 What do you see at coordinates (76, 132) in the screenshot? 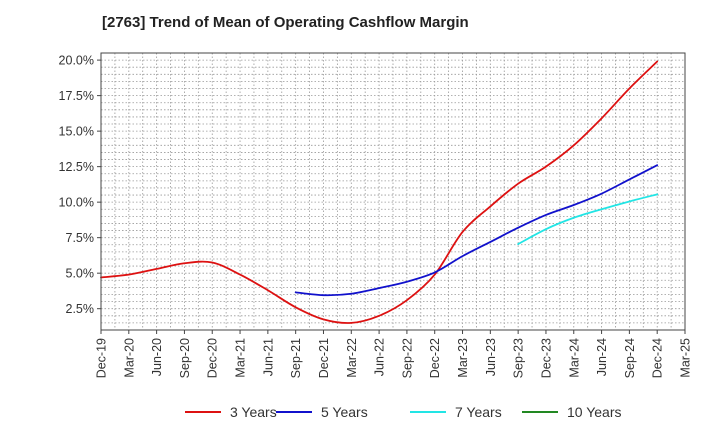
I see `y-tick-label: 15.0%` at bounding box center [76, 132].